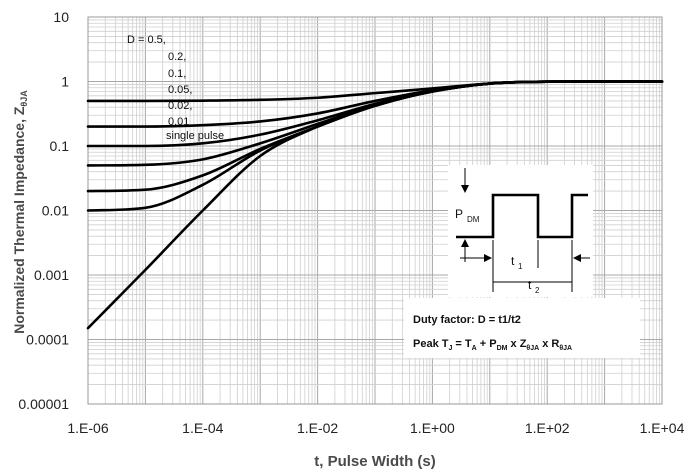 The image size is (691, 474). Describe the element at coordinates (177, 74) in the screenshot. I see `legend-entry: 0.1,` at that location.